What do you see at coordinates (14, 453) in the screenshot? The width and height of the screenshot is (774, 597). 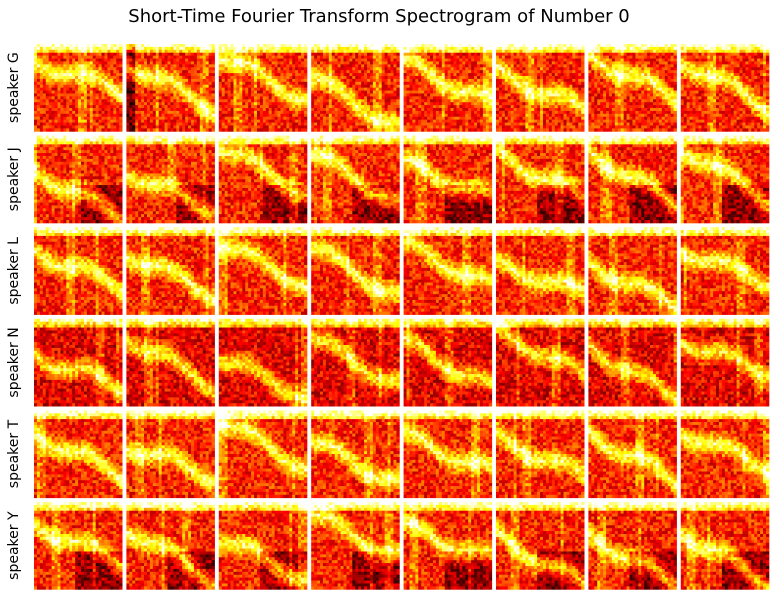 I see `row-label: speaker T` at bounding box center [14, 453].